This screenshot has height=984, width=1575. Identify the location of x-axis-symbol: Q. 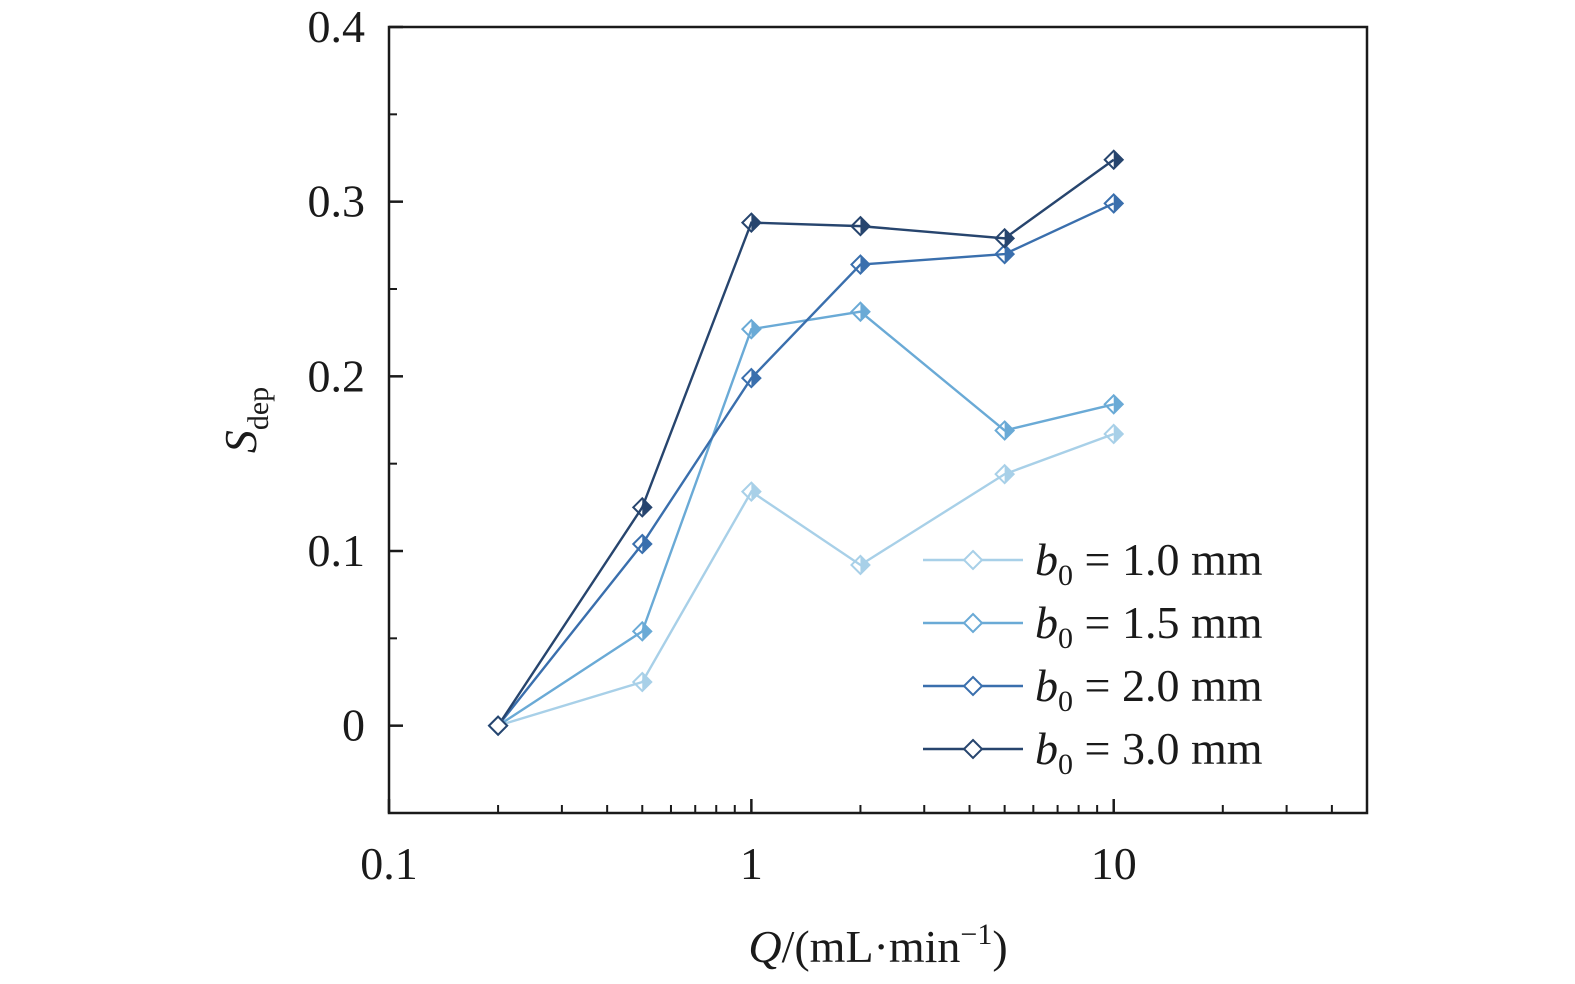
(764, 946).